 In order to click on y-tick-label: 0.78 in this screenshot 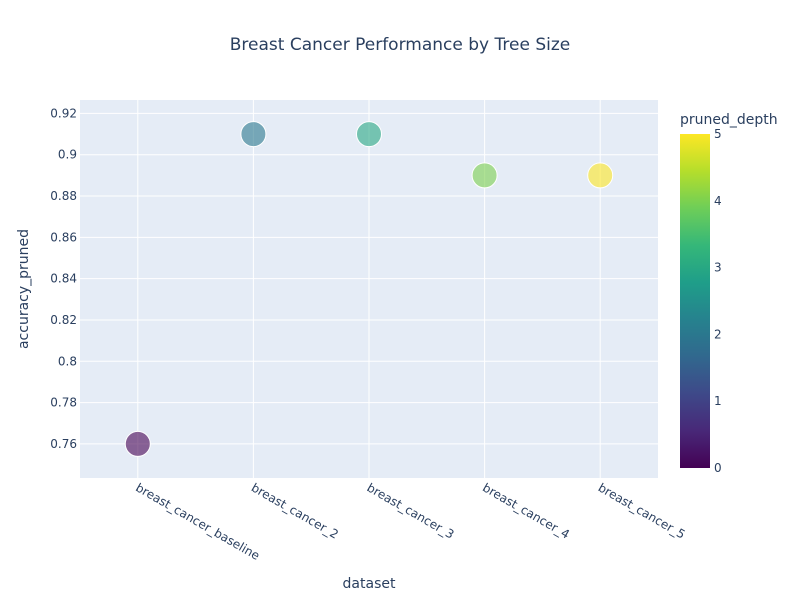, I will do `click(63, 403)`.